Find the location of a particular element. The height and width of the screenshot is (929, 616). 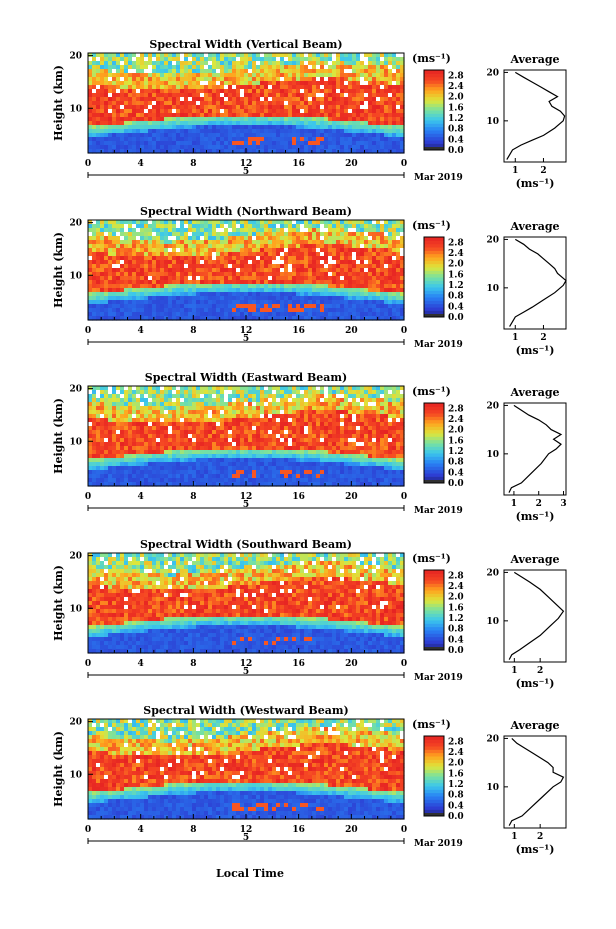

colorbar-tick-label: 0.0 is located at coordinates (456, 318).